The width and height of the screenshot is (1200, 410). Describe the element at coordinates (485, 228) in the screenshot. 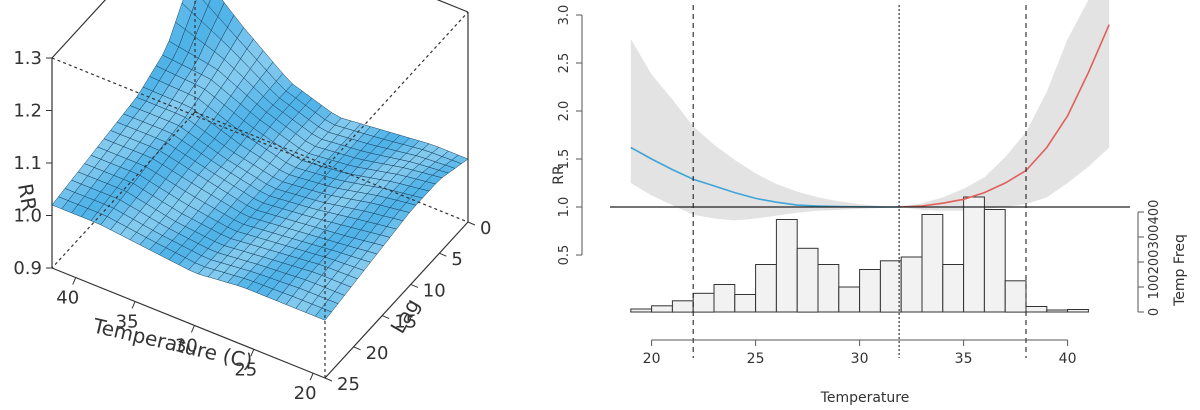

I see `y-tick-label: 0` at that location.